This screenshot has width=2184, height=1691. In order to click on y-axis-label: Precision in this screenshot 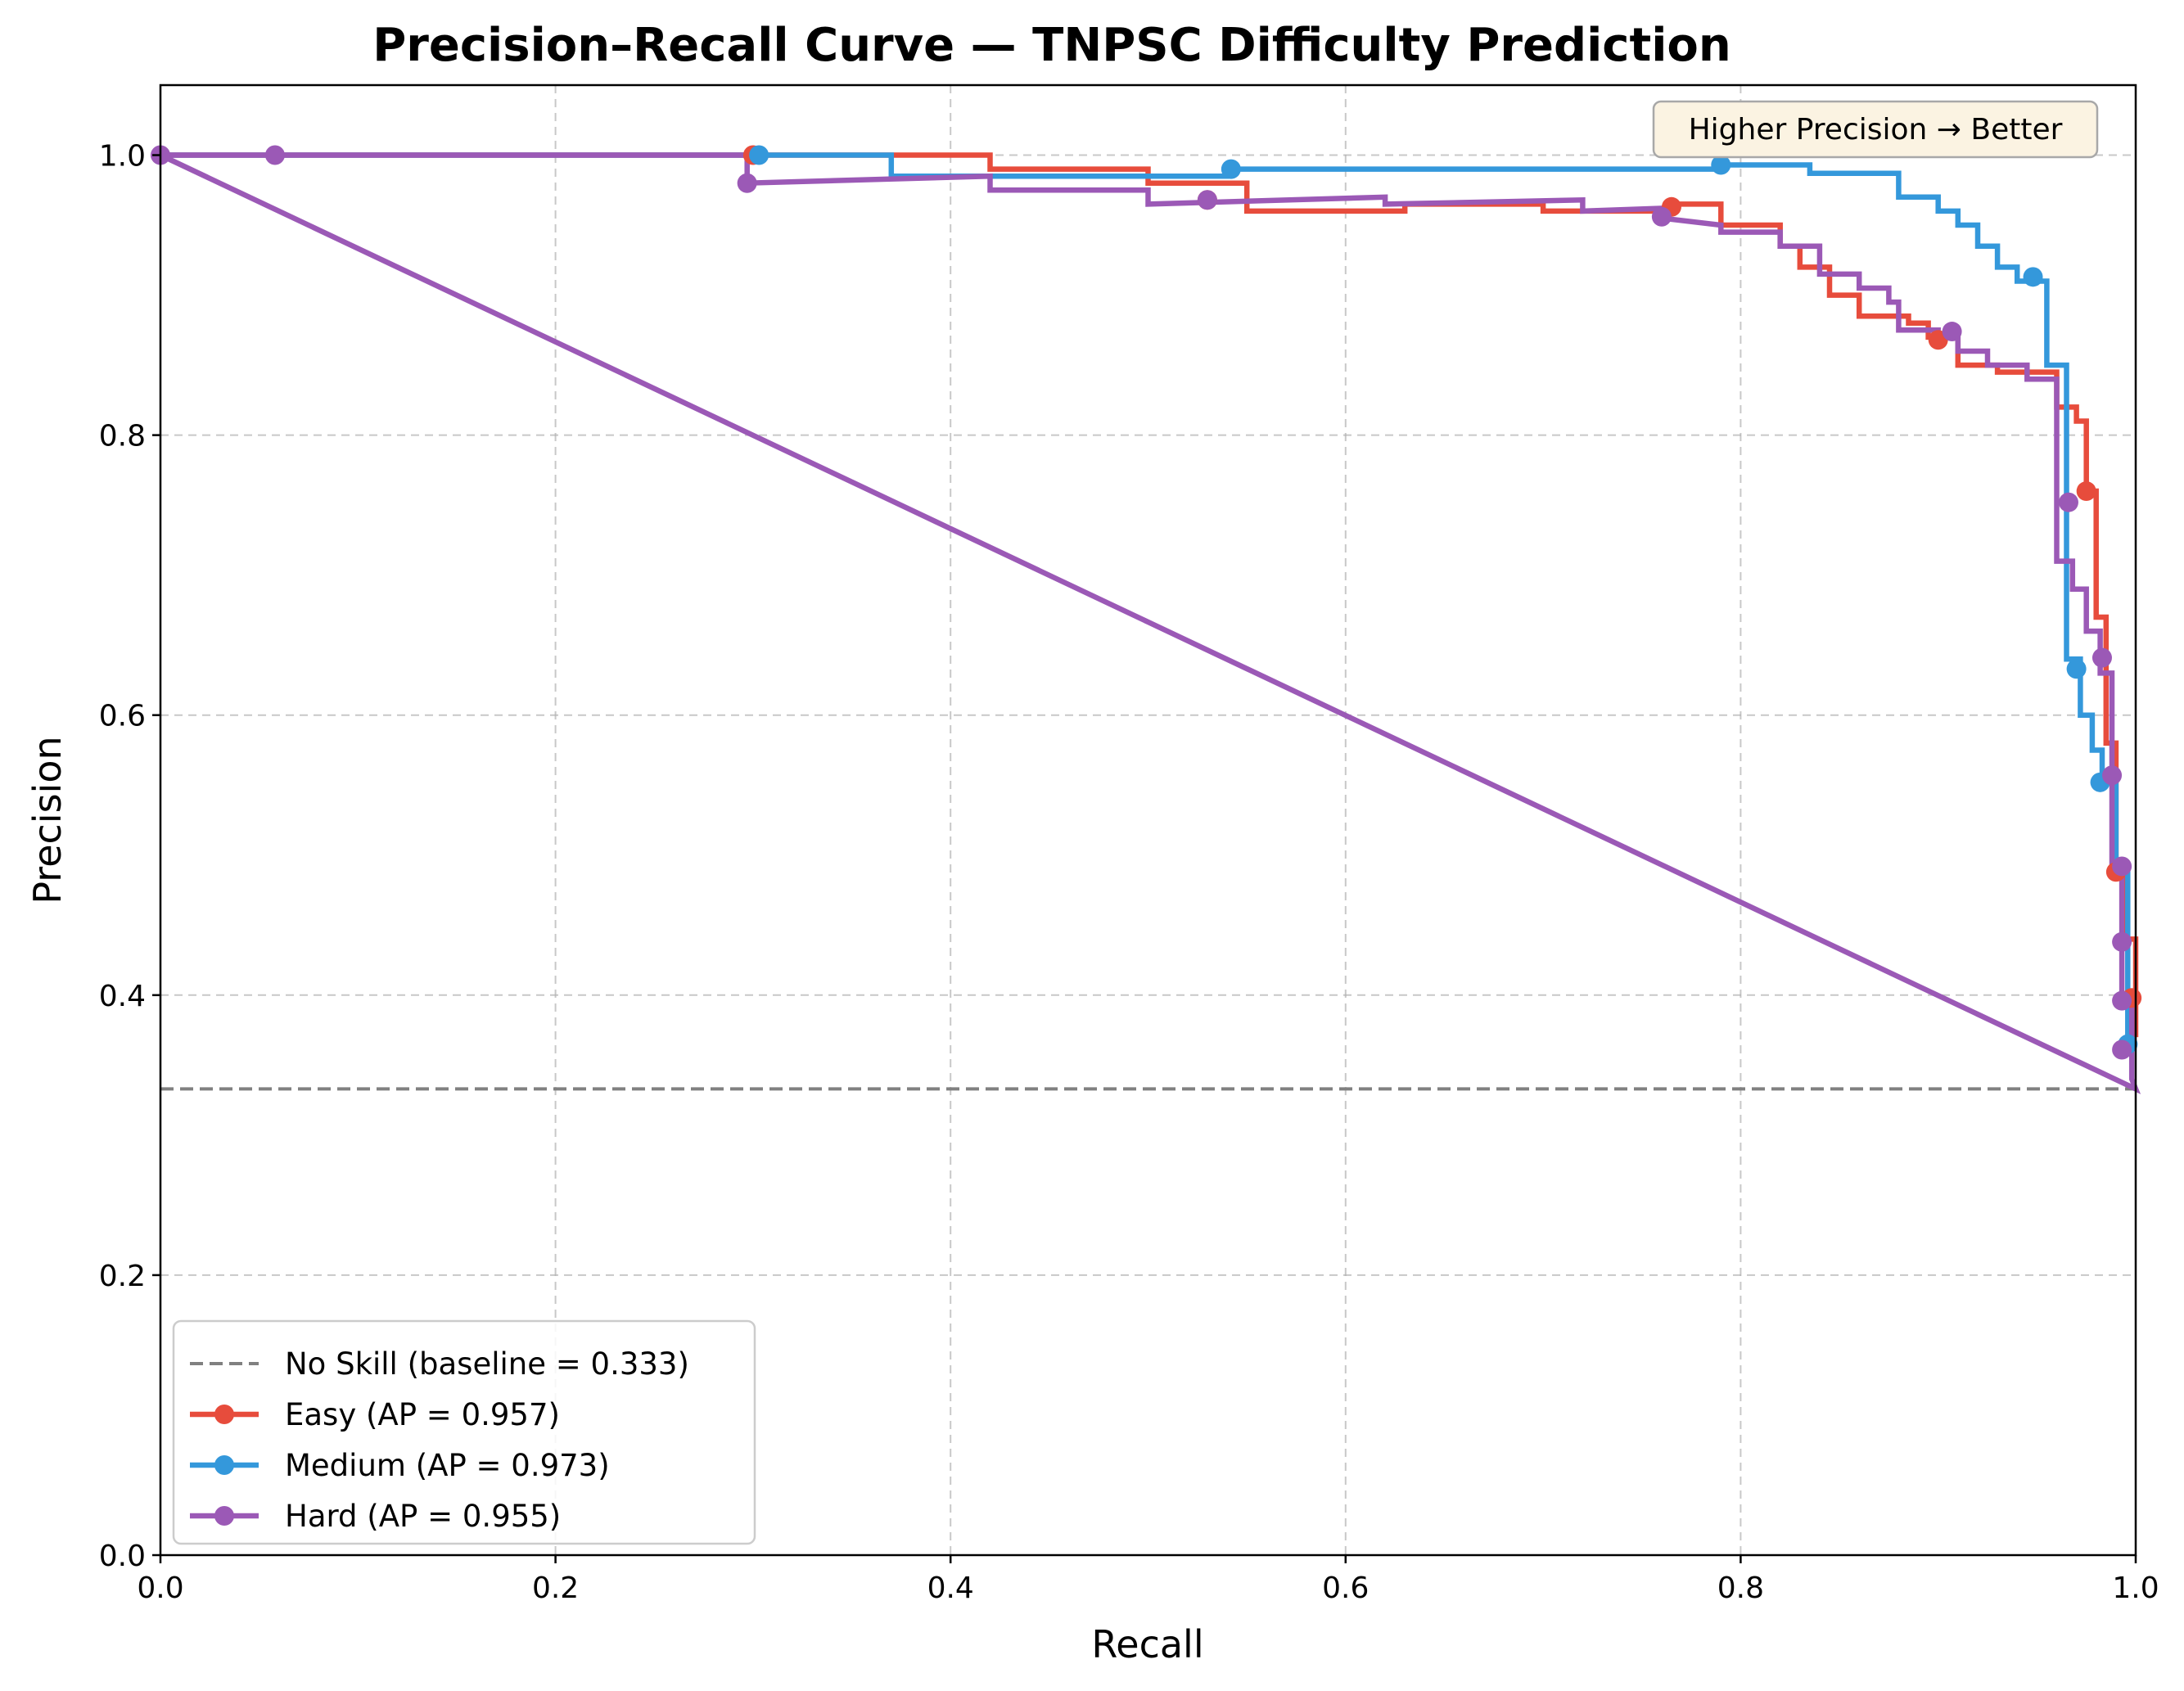, I will do `click(47, 820)`.